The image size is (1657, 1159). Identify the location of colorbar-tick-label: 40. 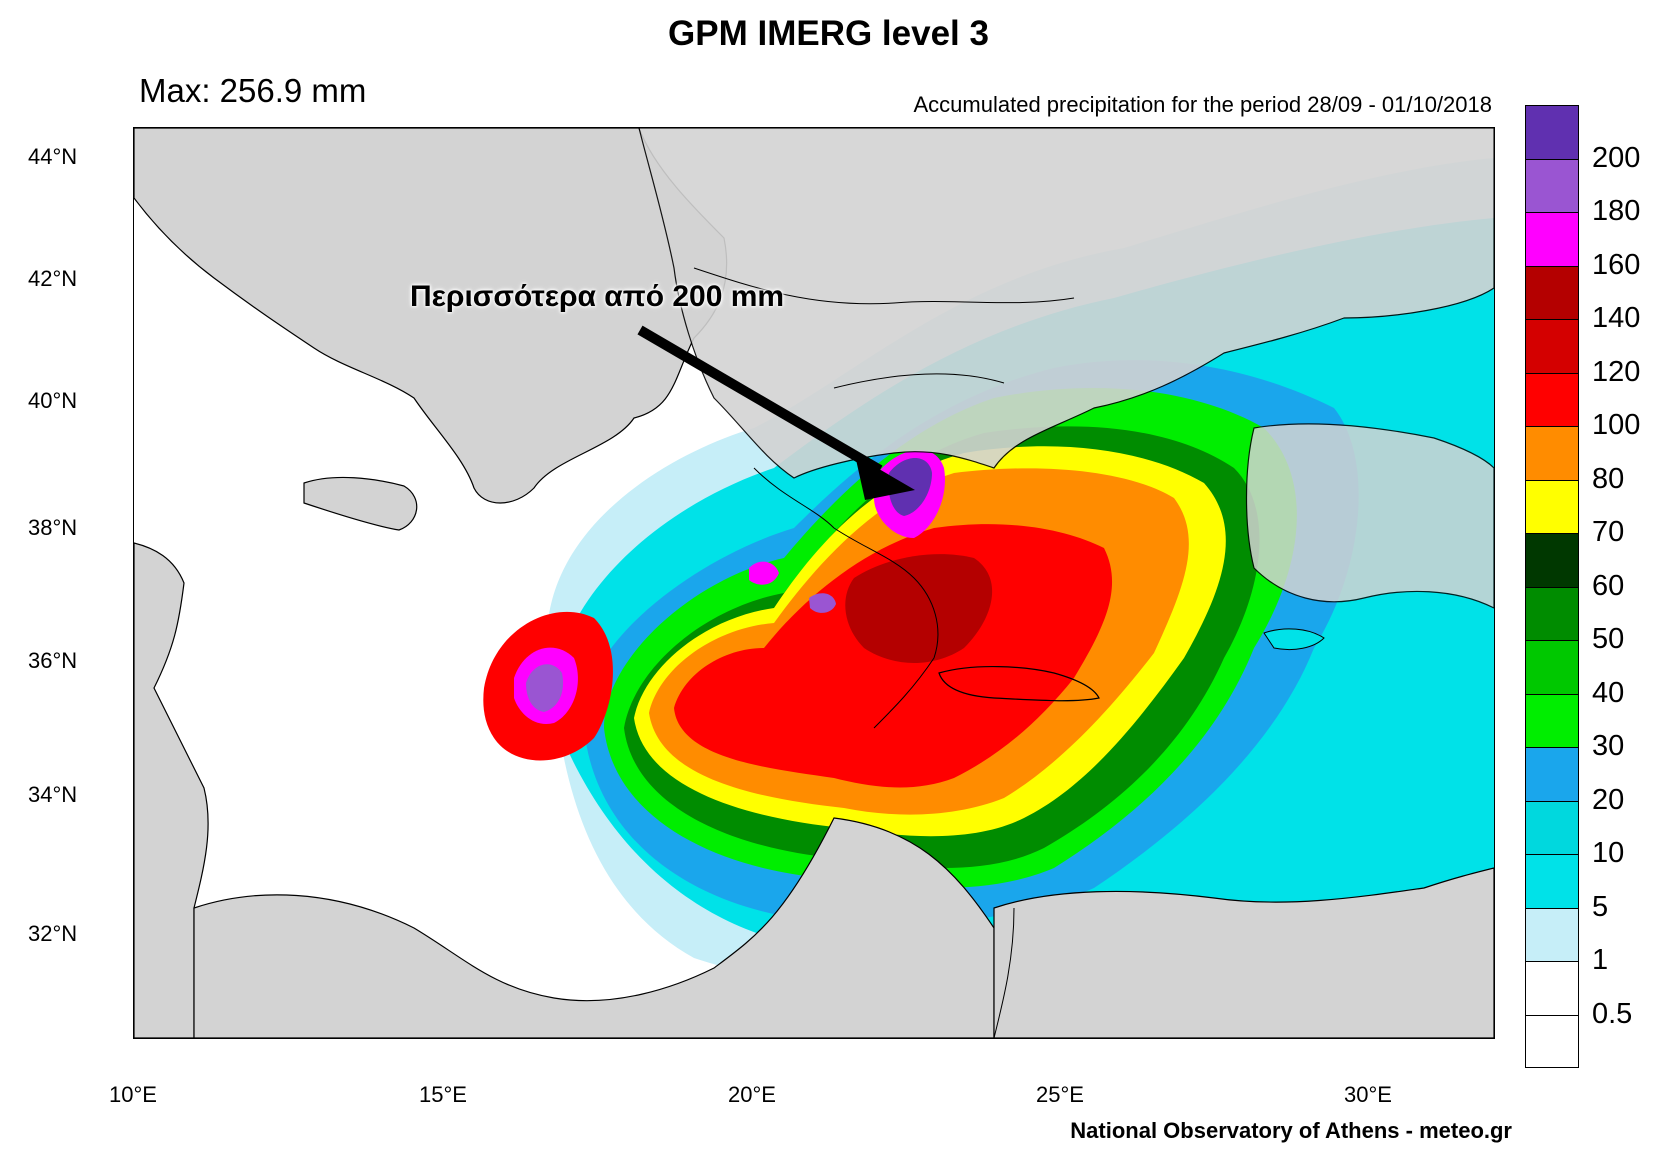
(1608, 692).